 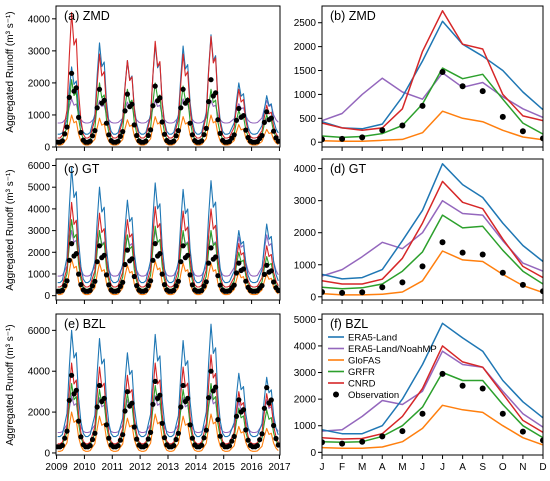 I want to click on panel-title: (f) BZL, so click(x=349, y=324).